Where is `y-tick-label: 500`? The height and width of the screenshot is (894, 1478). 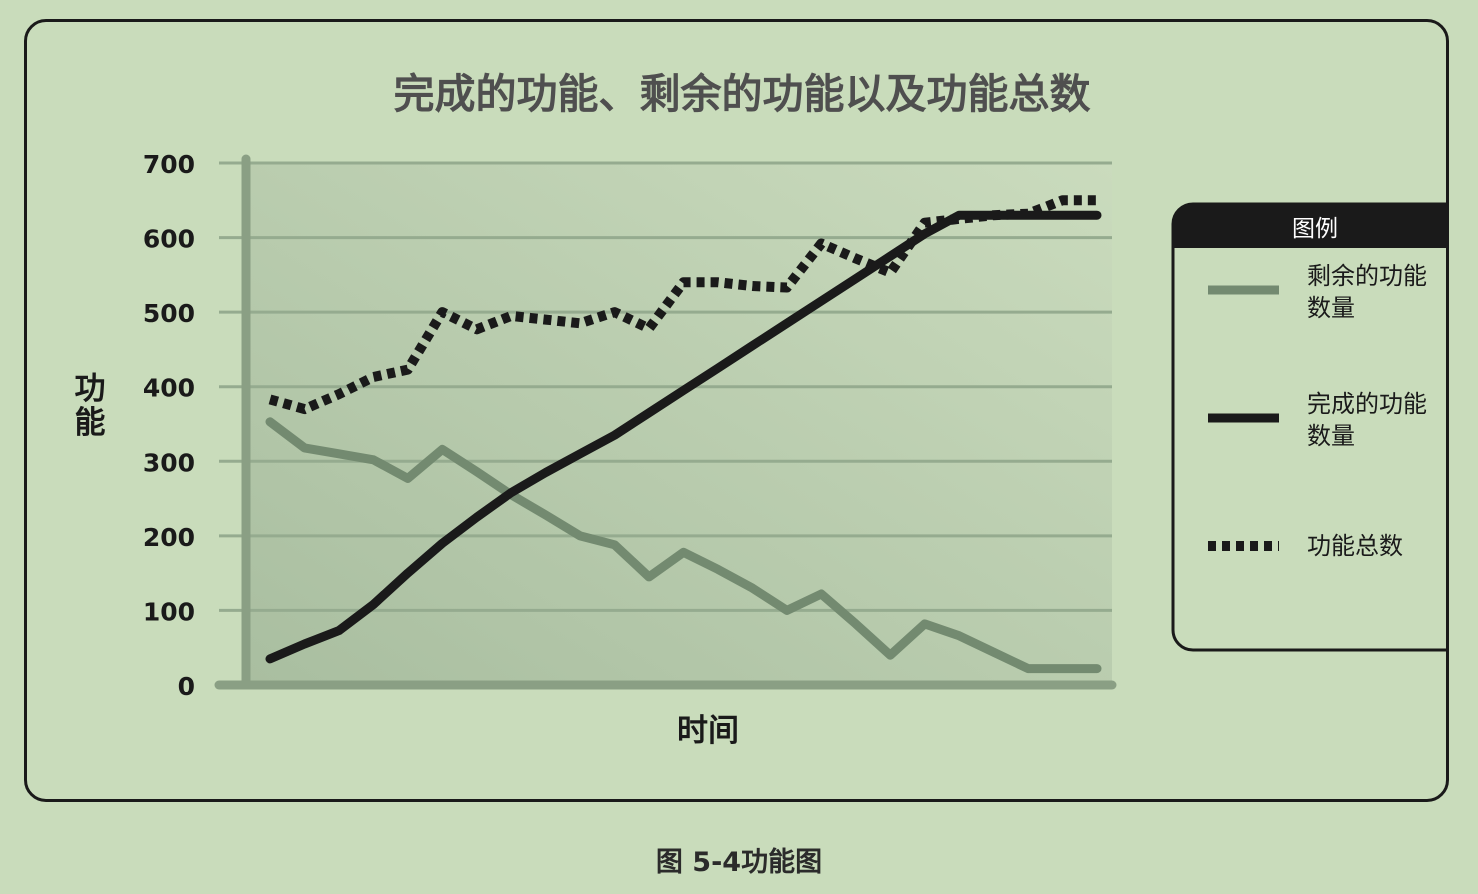
y-tick-label: 500 is located at coordinates (169, 313).